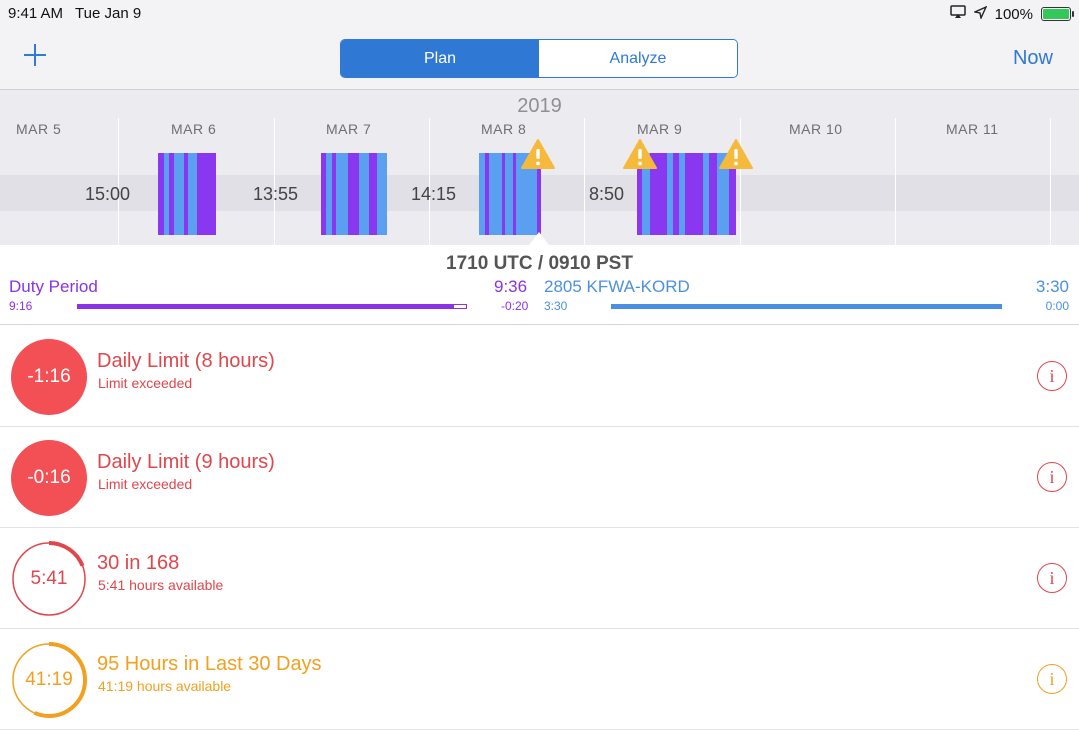 The height and width of the screenshot is (730, 1079). I want to click on rest-gap-label: 13:55, so click(276, 194).